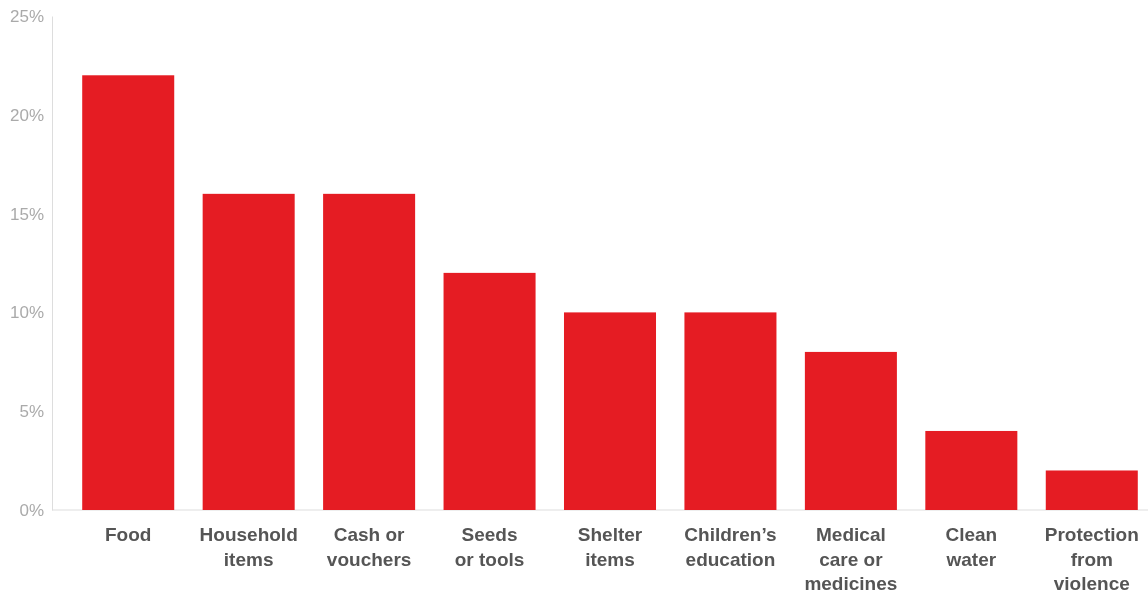 This screenshot has height=597, width=1148. Describe the element at coordinates (26, 214) in the screenshot. I see `y-tick-label: 15%` at that location.